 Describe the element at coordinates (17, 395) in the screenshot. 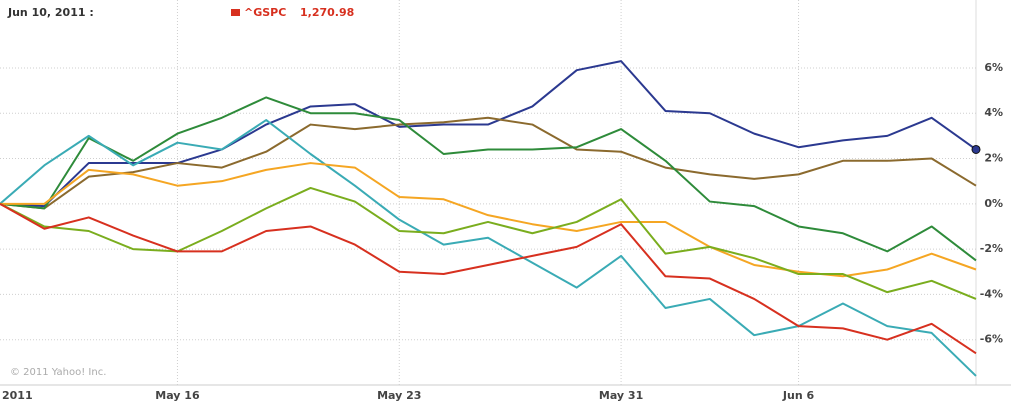

I see `x-tick-label: 2011` at that location.